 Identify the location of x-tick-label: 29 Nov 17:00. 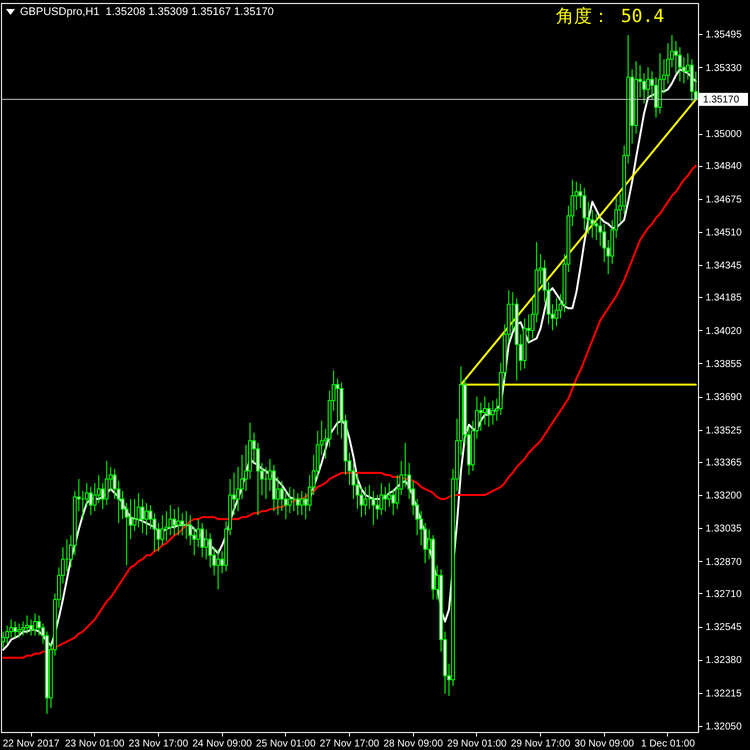
(540, 744).